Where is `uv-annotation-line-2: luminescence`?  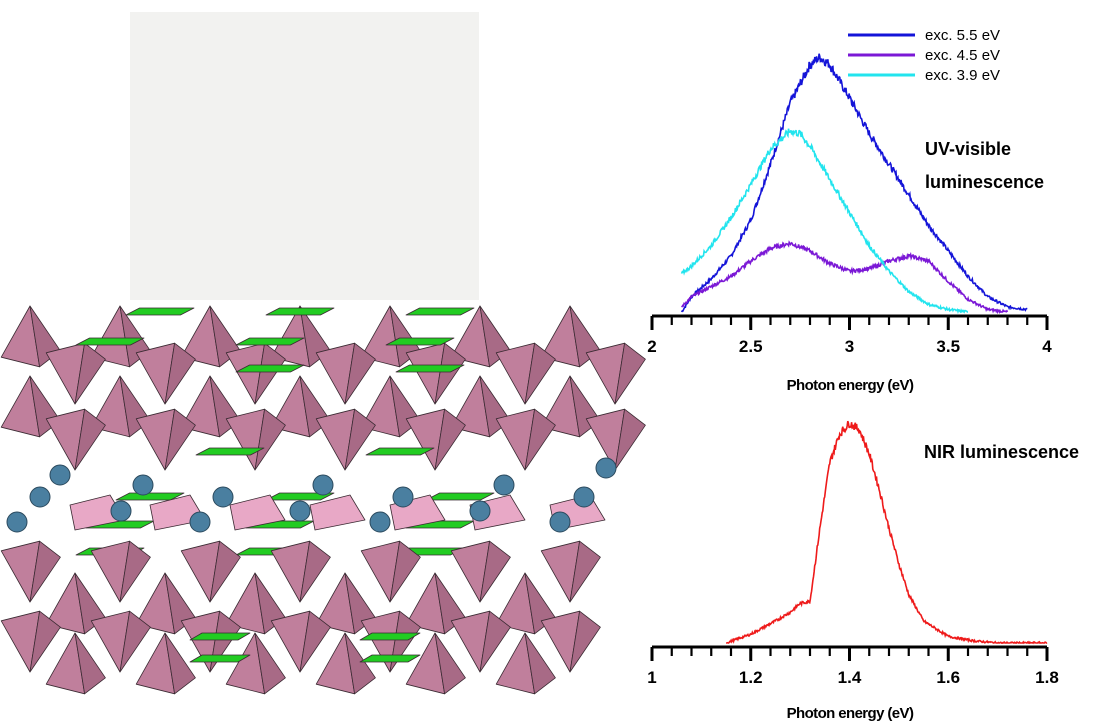 uv-annotation-line-2: luminescence is located at coordinates (984, 182).